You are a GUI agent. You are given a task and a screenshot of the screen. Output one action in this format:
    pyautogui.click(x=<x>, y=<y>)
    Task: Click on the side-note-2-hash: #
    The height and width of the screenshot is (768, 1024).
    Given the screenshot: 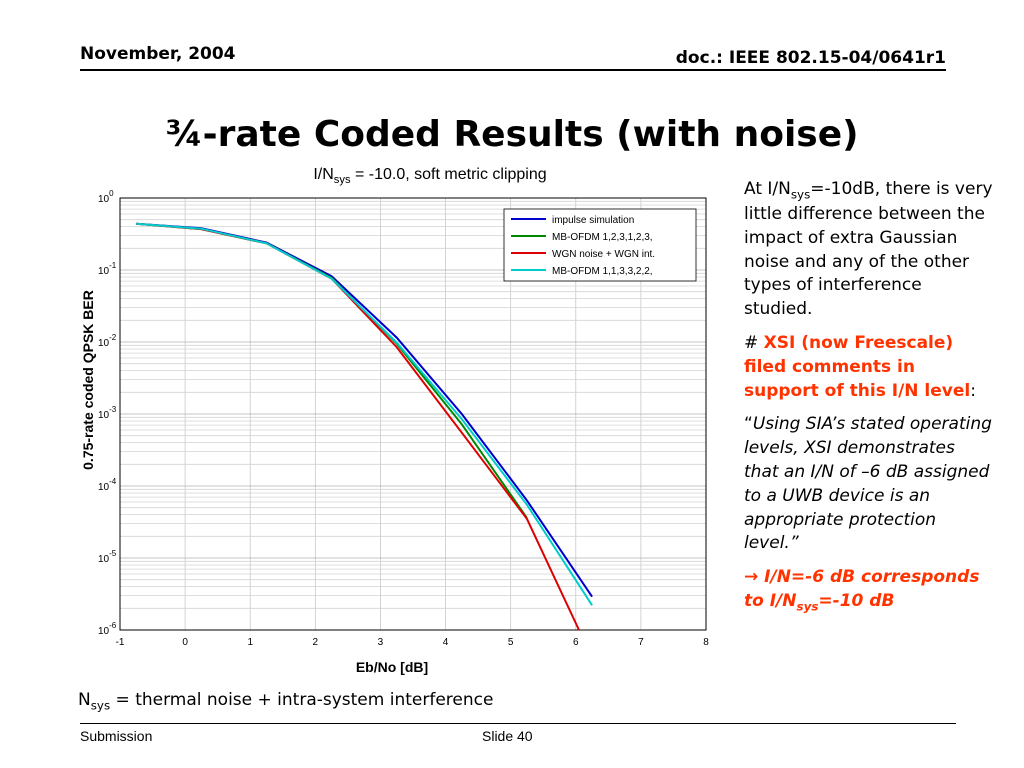 What is the action you would take?
    pyautogui.click(x=754, y=343)
    